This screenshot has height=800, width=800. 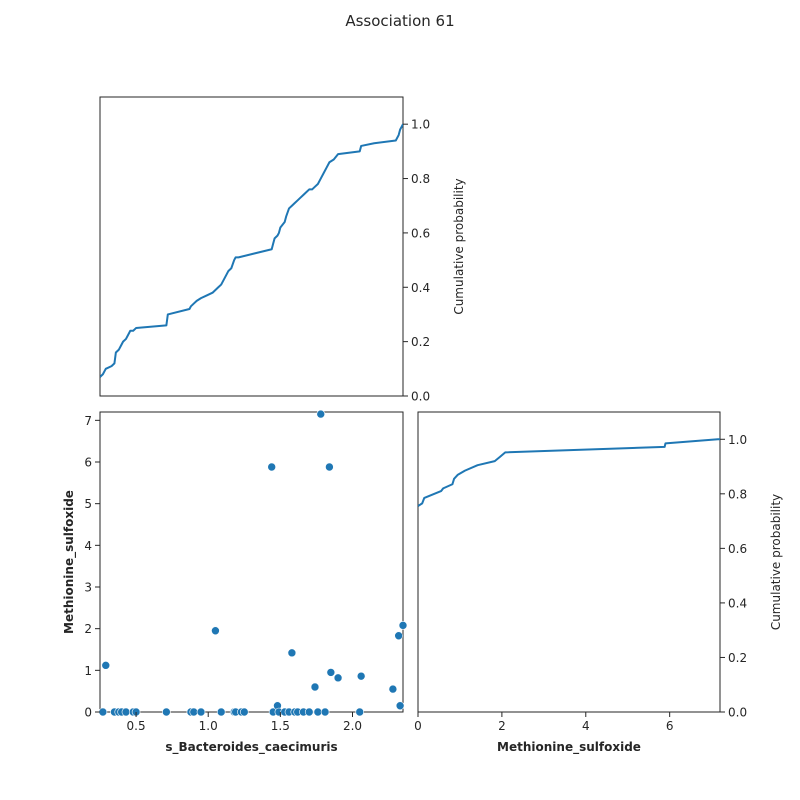 I want to click on bottom-left-axes-frame, so click(x=251, y=562).